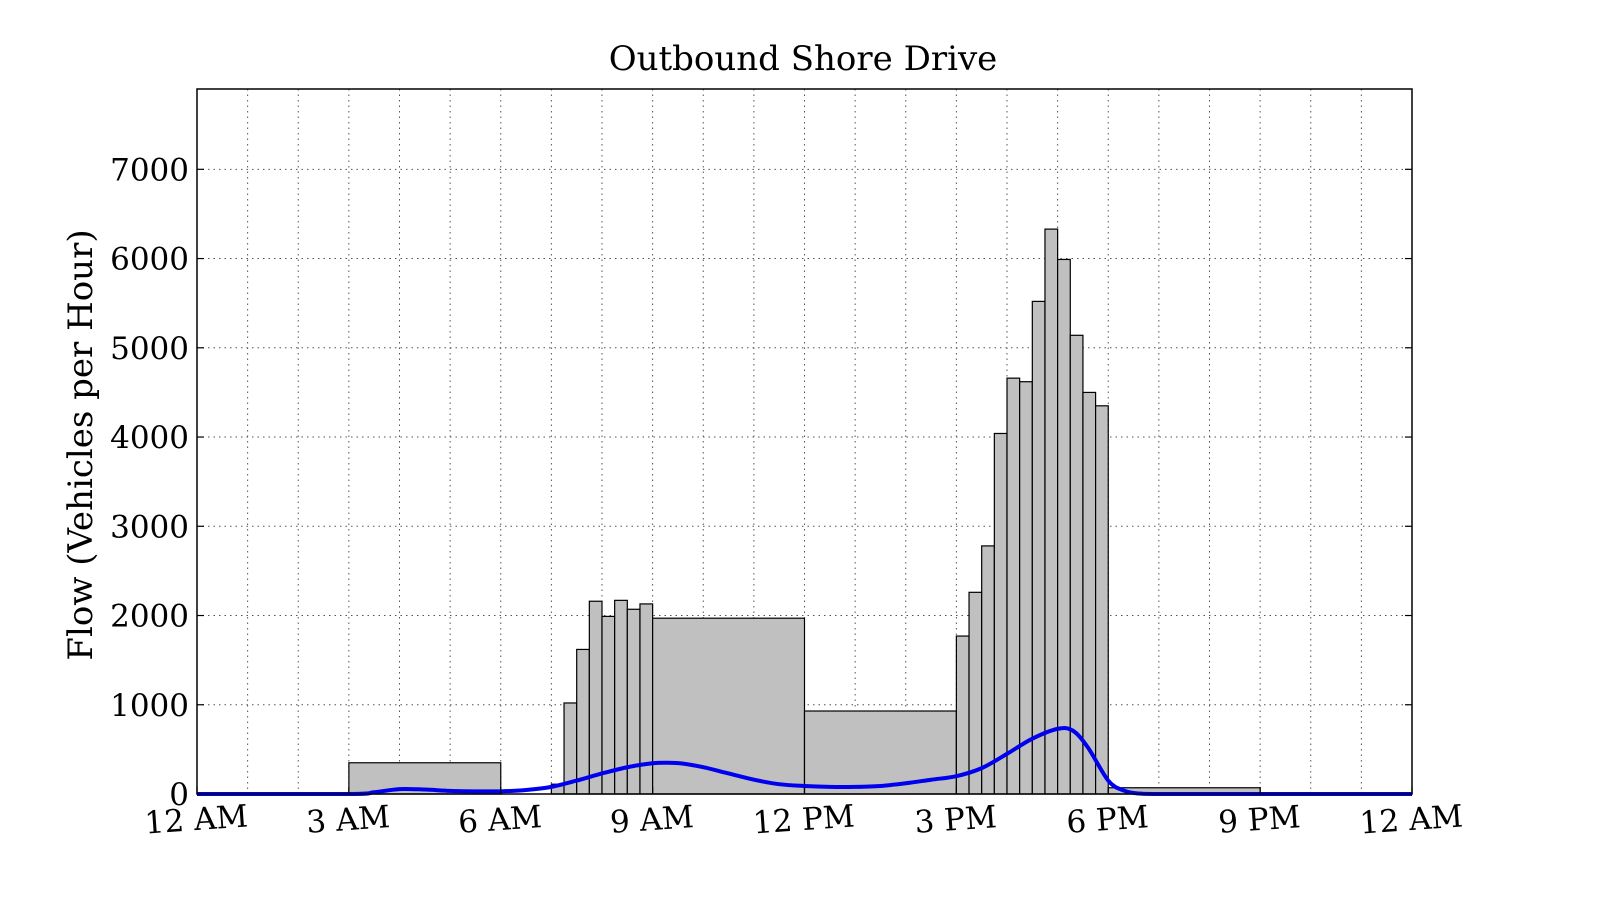 This screenshot has width=1600, height=900. I want to click on series-line, so click(804, 761).